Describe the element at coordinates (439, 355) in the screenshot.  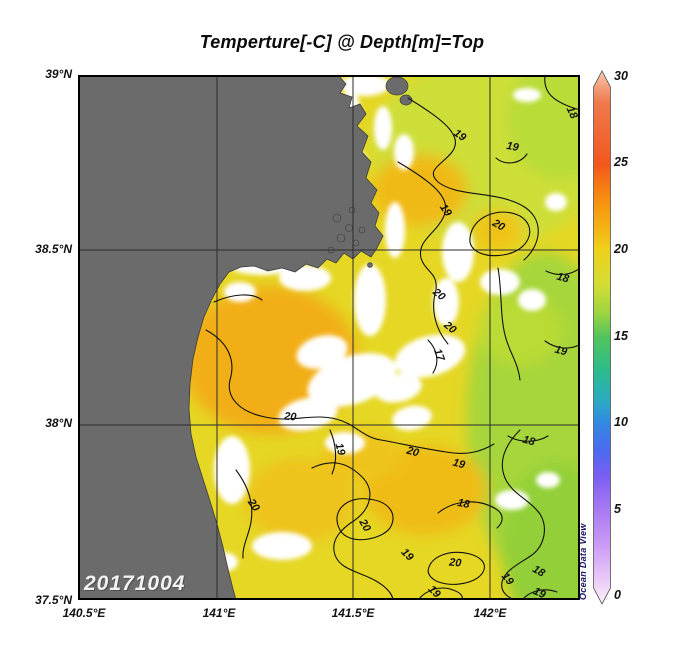
I see `contour-label: 17` at that location.